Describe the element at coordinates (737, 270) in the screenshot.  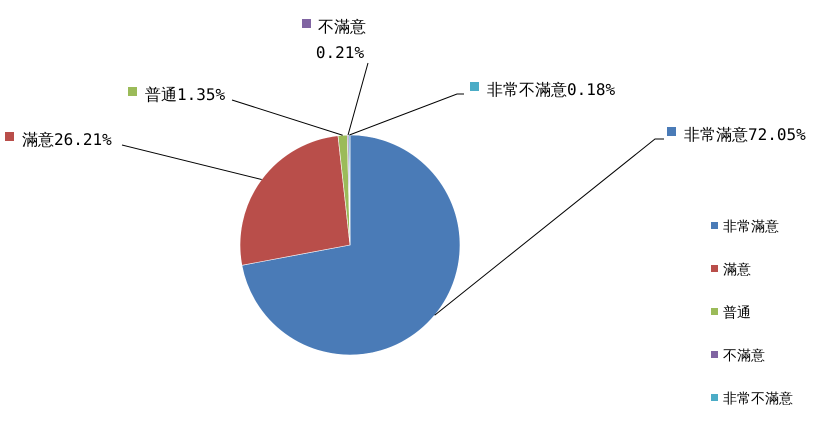
I see `legend-label: 滿意` at that location.